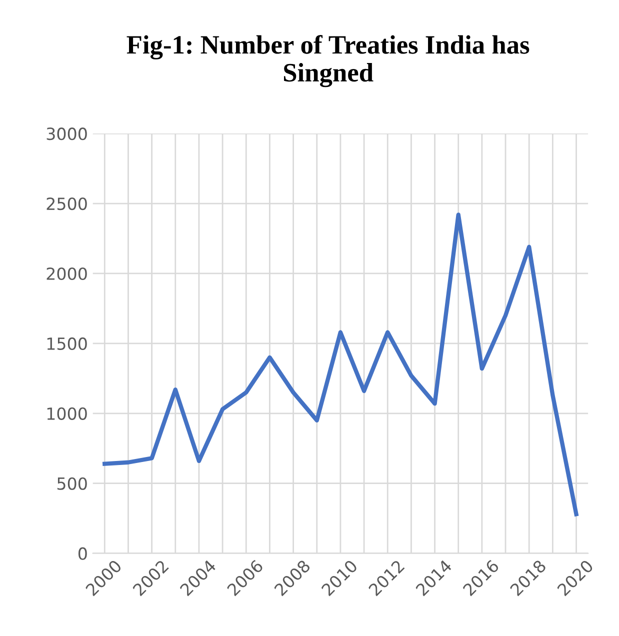 This screenshot has width=619, height=636. Describe the element at coordinates (67, 413) in the screenshot. I see `y-tick-label: 1000` at that location.